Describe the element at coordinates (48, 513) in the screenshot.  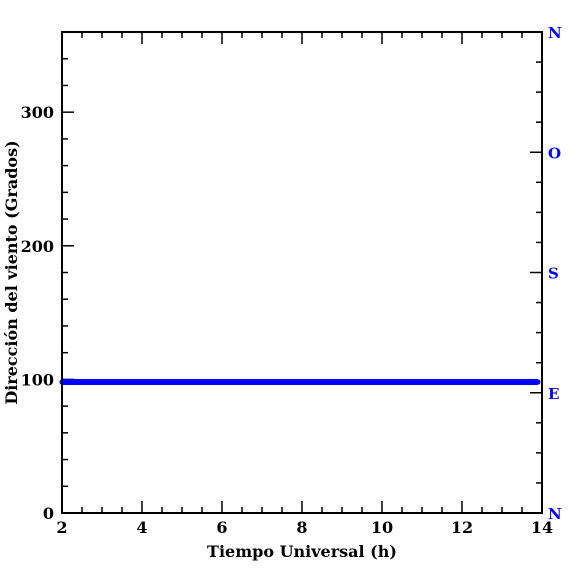
I see `y-tick-label: 0` at that location.